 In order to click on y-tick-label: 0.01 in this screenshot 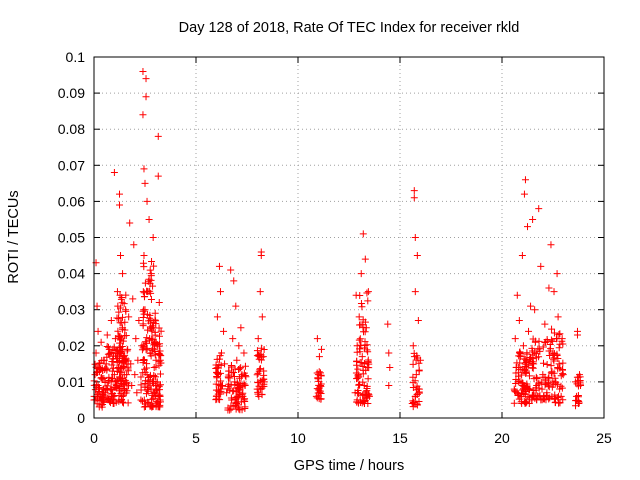, I will do `click(71, 382)`.